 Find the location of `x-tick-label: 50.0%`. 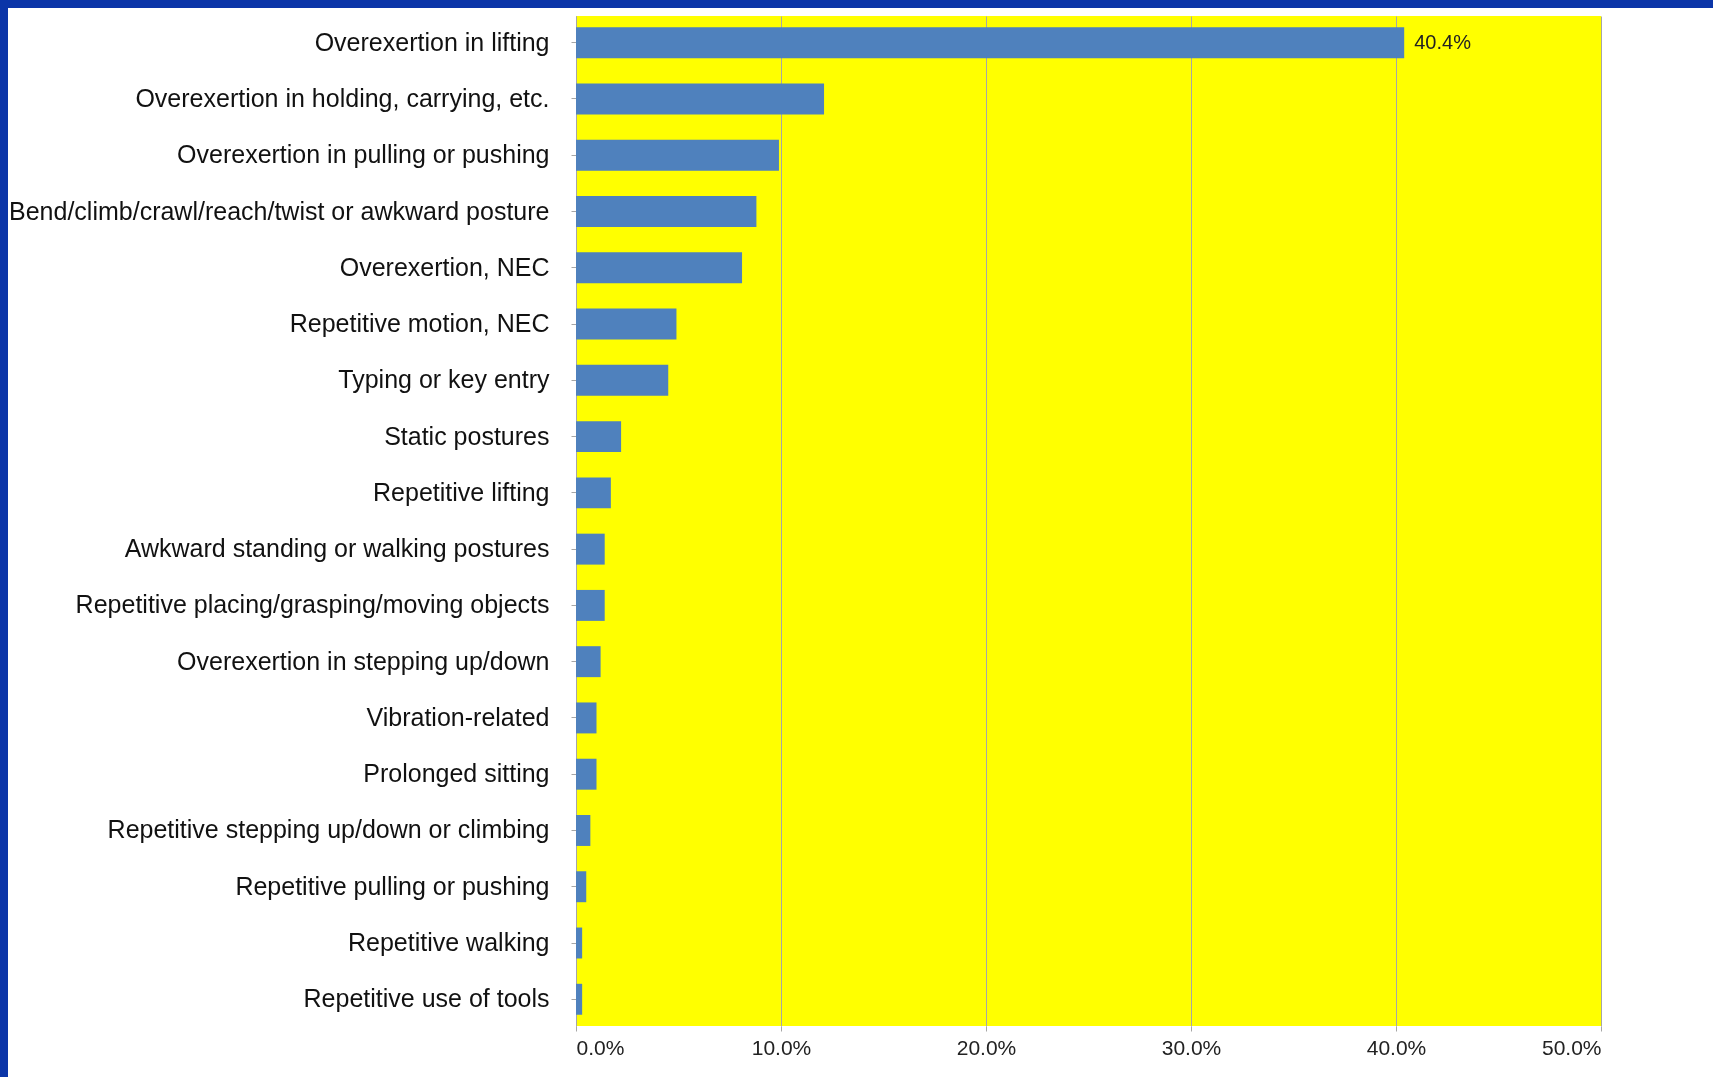

x-tick-label: 50.0% is located at coordinates (1571, 1047).